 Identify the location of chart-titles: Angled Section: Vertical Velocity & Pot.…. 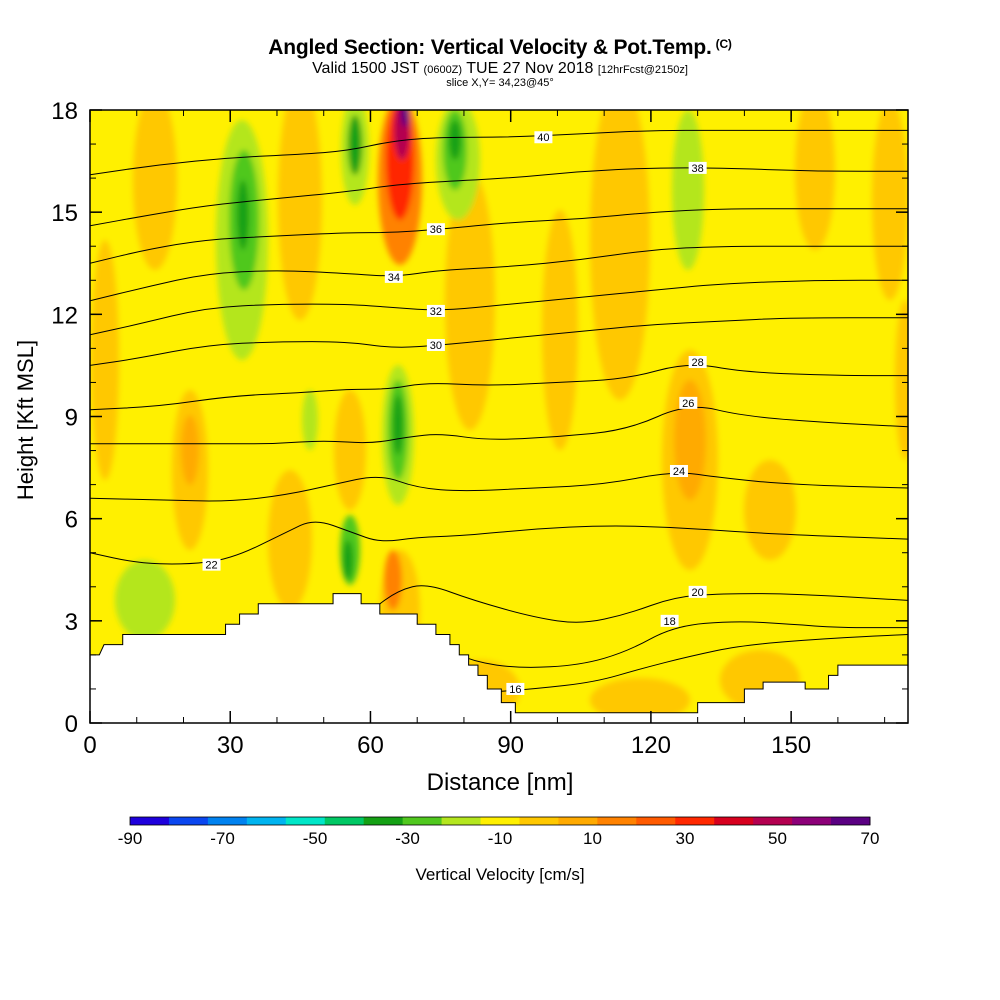
(500, 50).